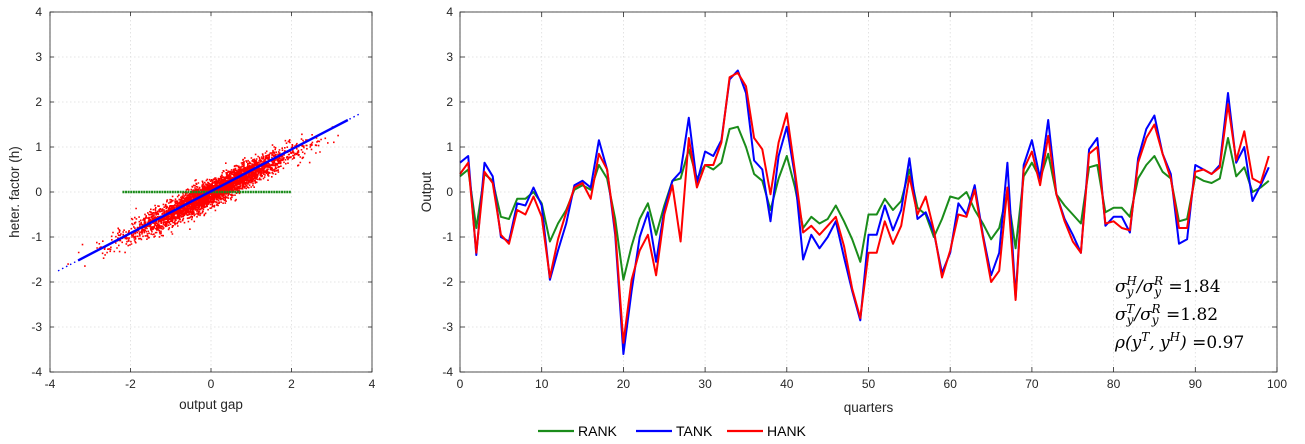 The height and width of the screenshot is (444, 1305). What do you see at coordinates (372, 384) in the screenshot?
I see `x-tick-label: 4` at bounding box center [372, 384].